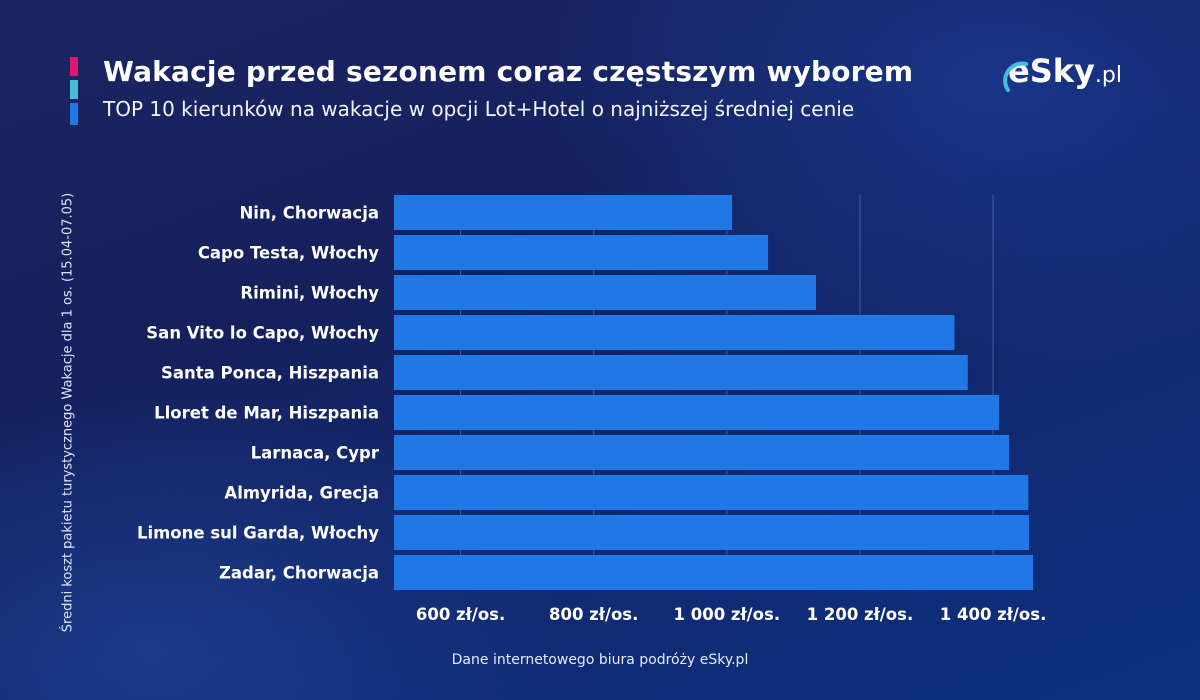 Image resolution: width=1200 pixels, height=700 pixels. I want to click on category-label: Nin, Chorwacja, so click(309, 213).